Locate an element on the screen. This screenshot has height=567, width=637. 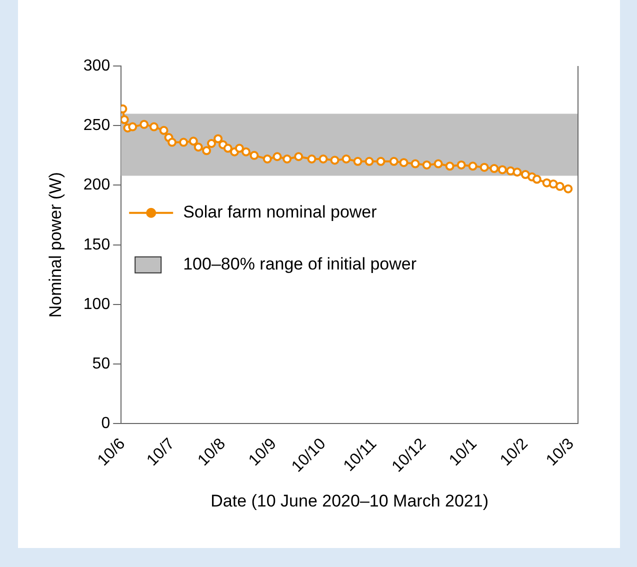
y-tick-label: 200 is located at coordinates (96, 185).